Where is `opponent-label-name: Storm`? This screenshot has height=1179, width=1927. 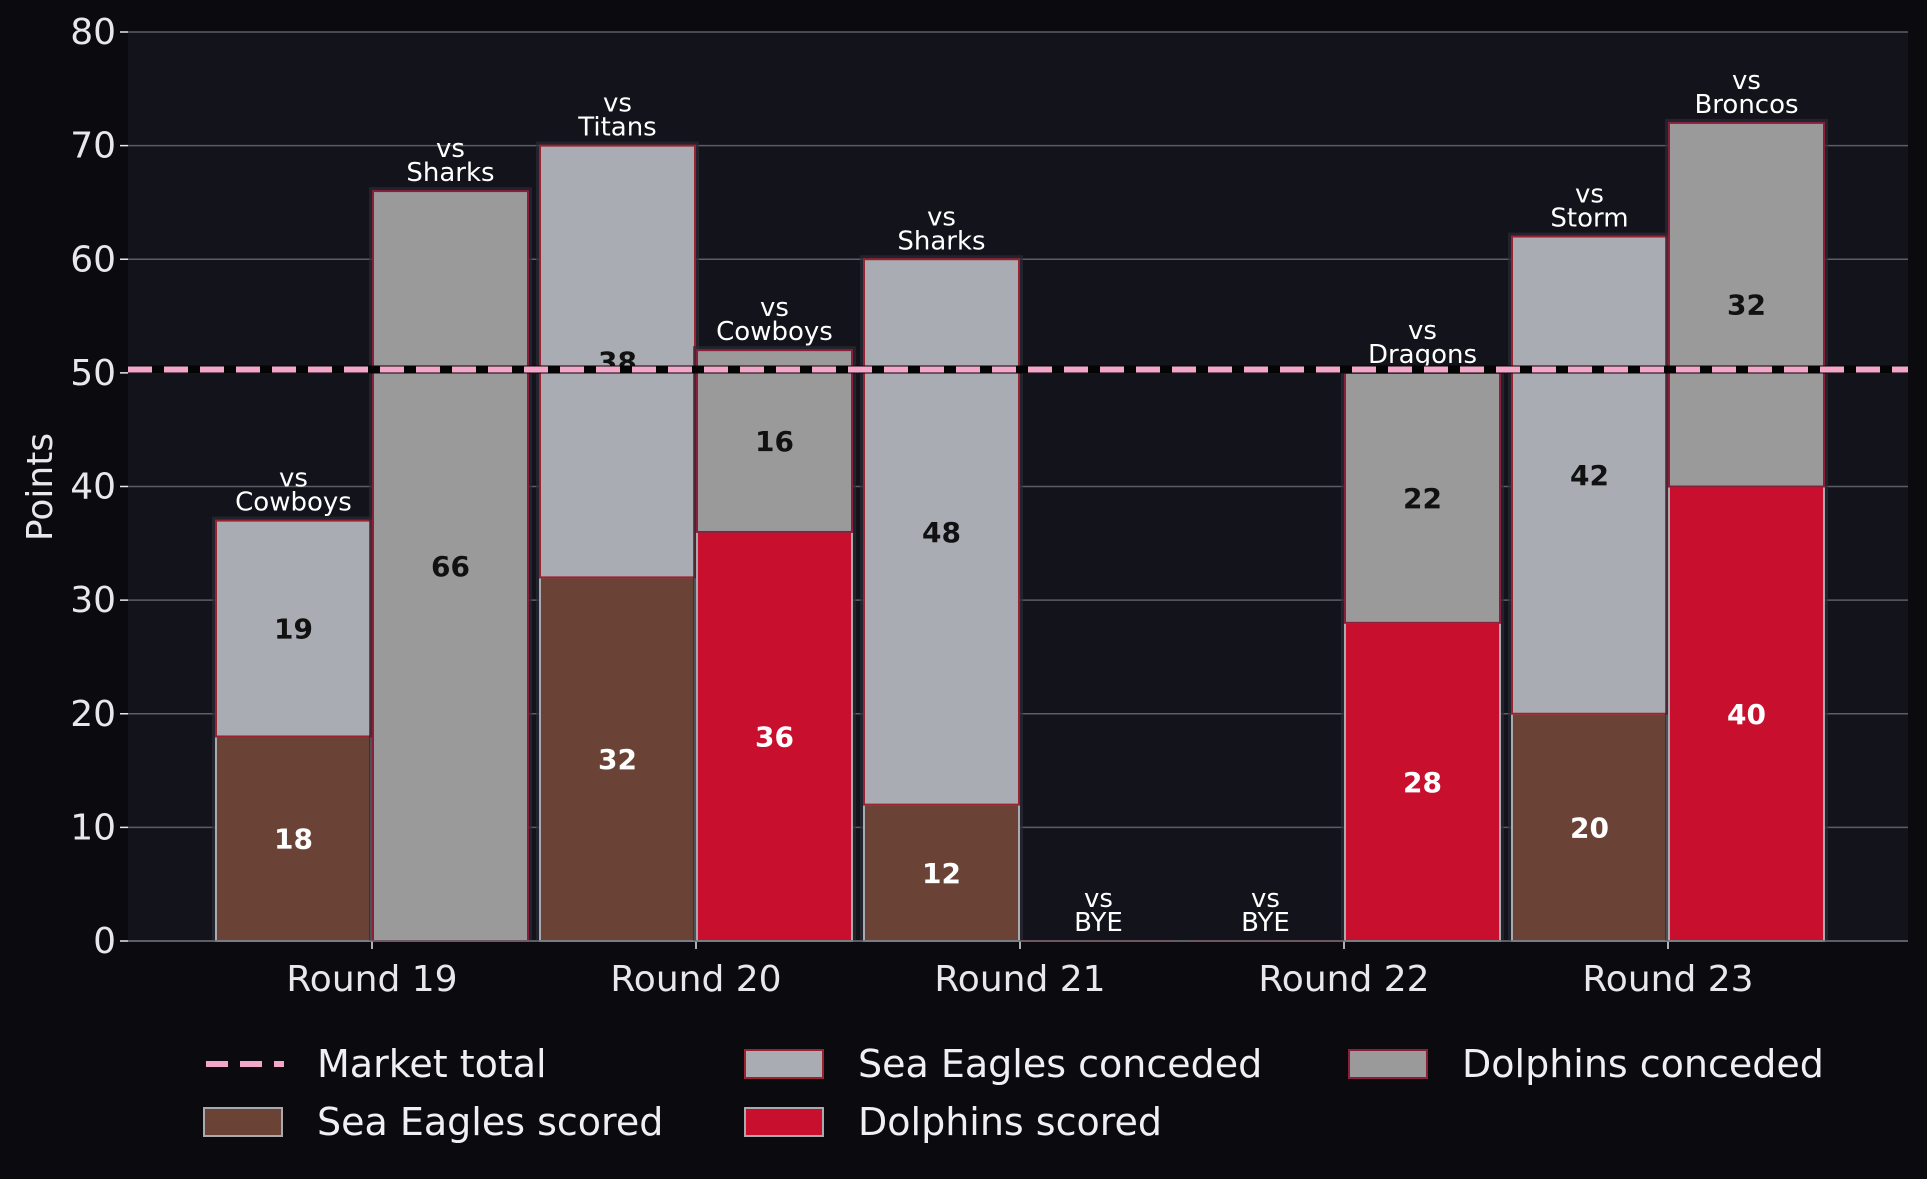
opponent-label-name: Storm is located at coordinates (1589, 219).